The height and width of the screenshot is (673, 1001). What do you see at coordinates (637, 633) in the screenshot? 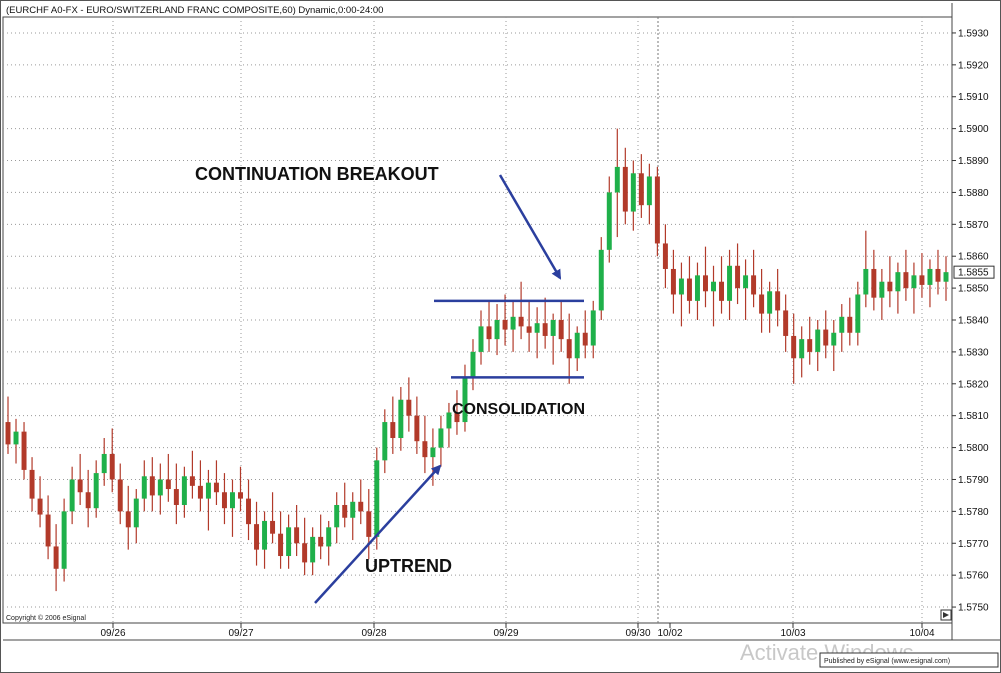
I see `x-tick-label: 09/30` at bounding box center [637, 633].